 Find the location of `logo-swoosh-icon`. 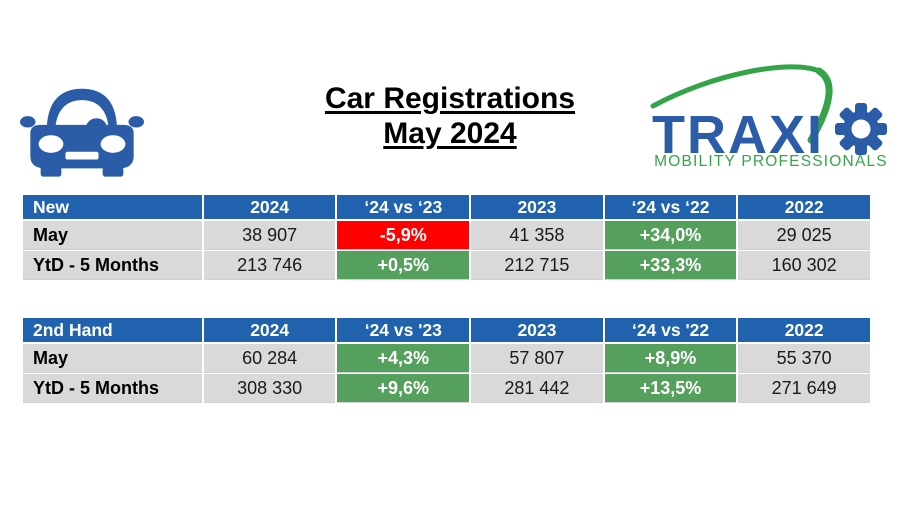

logo-swoosh-icon is located at coordinates (741, 104).